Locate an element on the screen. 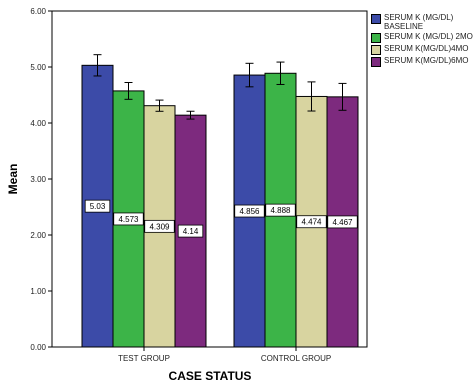 This screenshot has height=383, width=475. legend-item-4mo: SERUM K(MG/DL)4MO is located at coordinates (423, 49).